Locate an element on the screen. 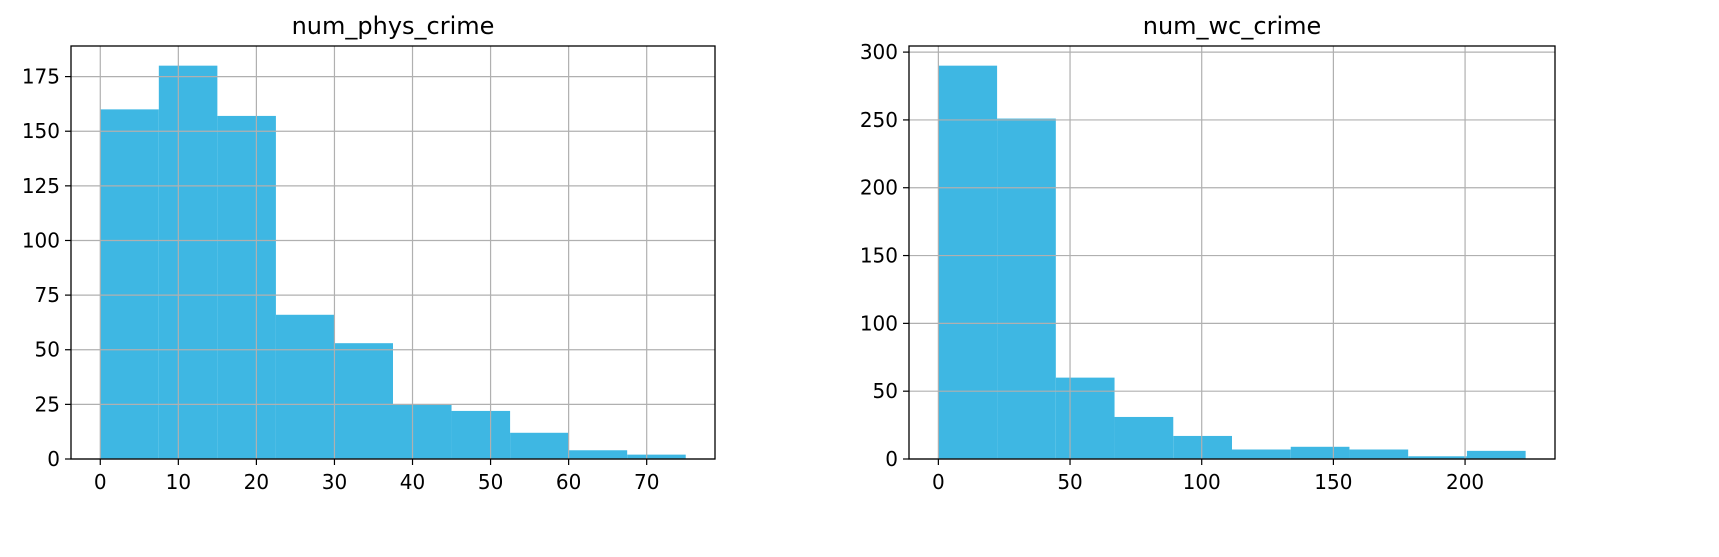 This screenshot has width=1719, height=557. y-tick-label: 200 is located at coordinates (879, 188).